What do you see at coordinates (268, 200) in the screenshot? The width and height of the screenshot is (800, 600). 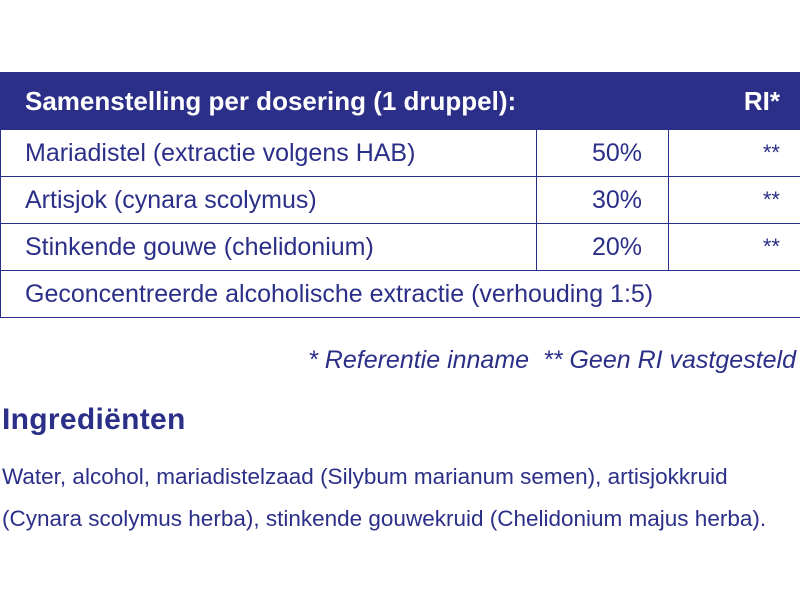 I see `ingredient-name: Artisjok (cynara scolymus)` at bounding box center [268, 200].